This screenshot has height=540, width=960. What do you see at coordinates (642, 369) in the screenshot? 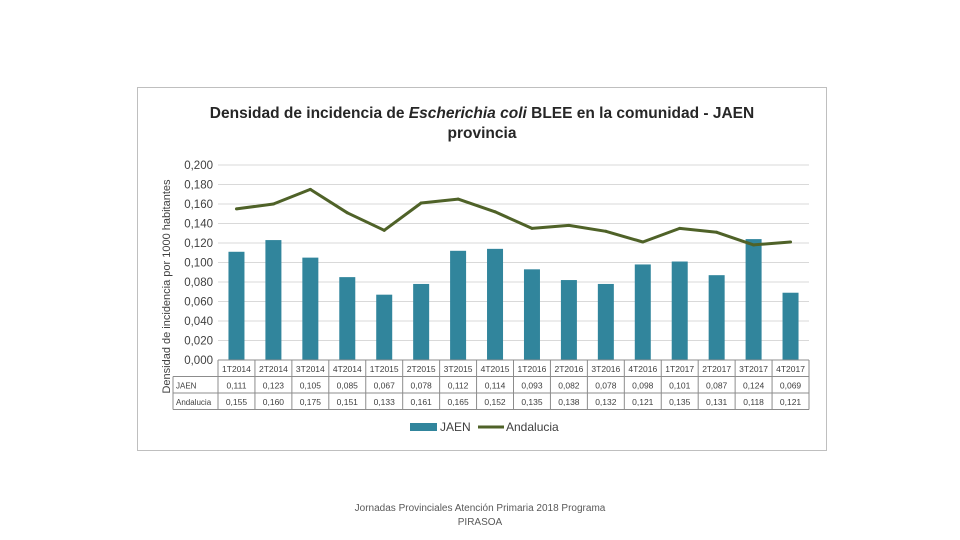
I see `x-tick-label: 4T2016` at bounding box center [642, 369].